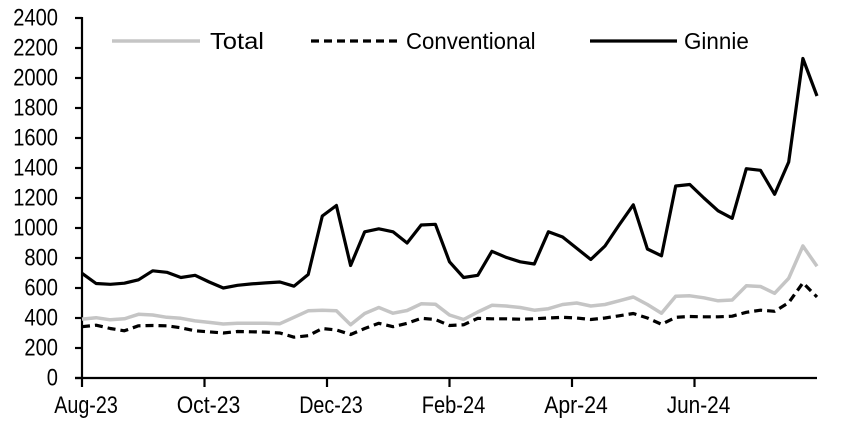  Describe the element at coordinates (331, 405) in the screenshot. I see `x-tick-label: Dec-23` at that location.